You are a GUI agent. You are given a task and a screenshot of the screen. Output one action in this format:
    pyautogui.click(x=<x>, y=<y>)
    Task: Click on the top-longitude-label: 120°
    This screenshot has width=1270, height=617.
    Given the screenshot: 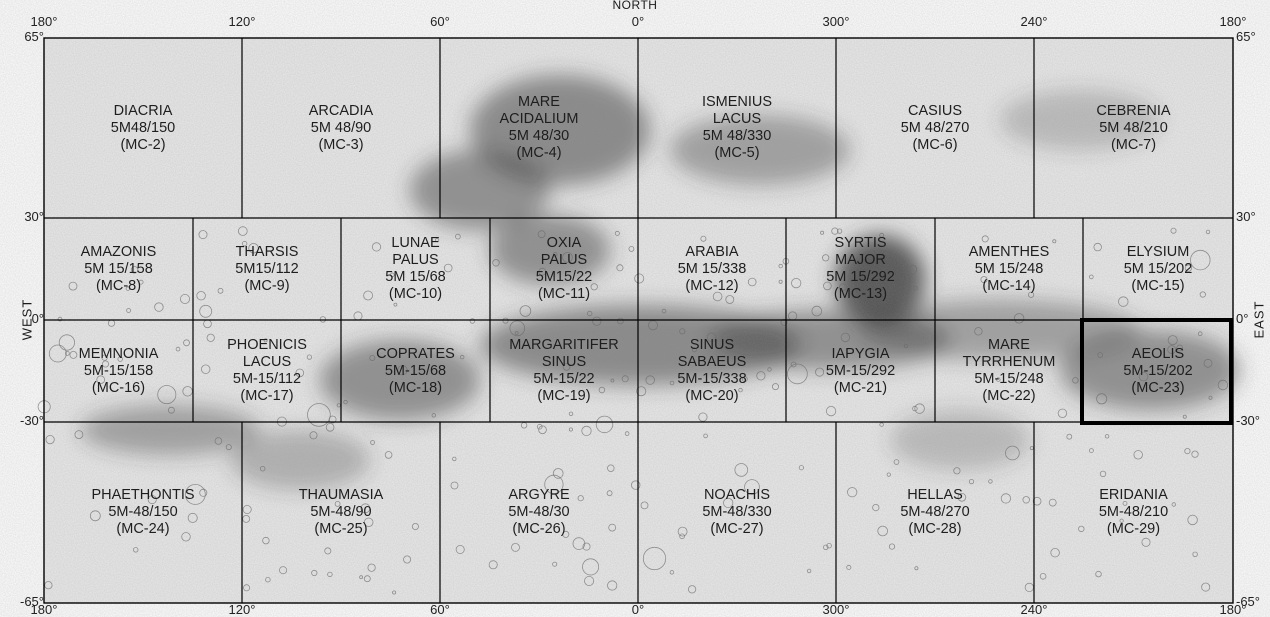 What is the action you would take?
    pyautogui.click(x=242, y=21)
    